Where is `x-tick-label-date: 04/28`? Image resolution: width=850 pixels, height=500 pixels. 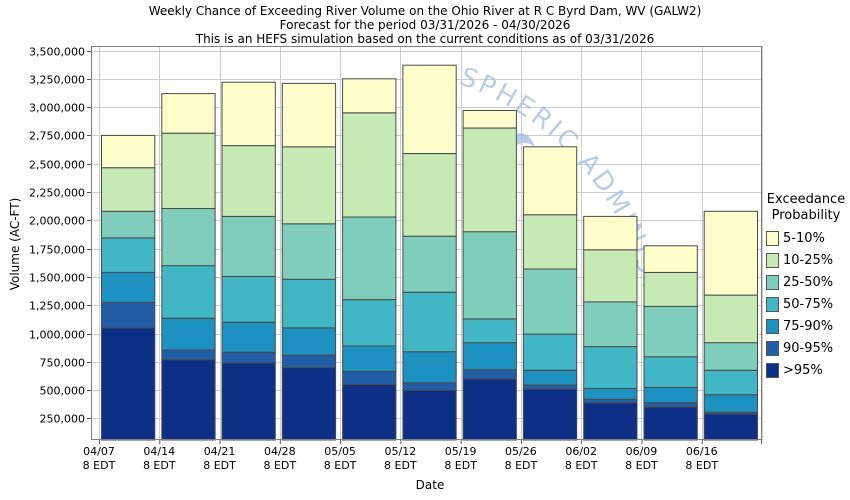 x-tick-label-date: 04/28 is located at coordinates (280, 451).